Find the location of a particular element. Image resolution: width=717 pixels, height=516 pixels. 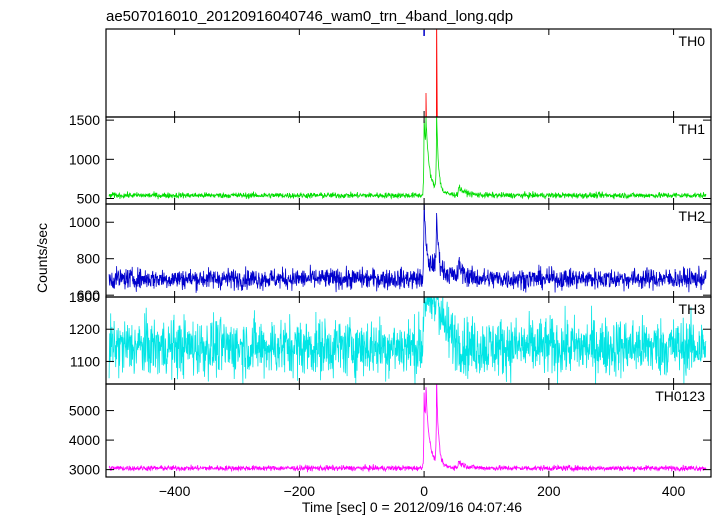

panel-th2-y-tick-label: 1000 is located at coordinates (84, 222).